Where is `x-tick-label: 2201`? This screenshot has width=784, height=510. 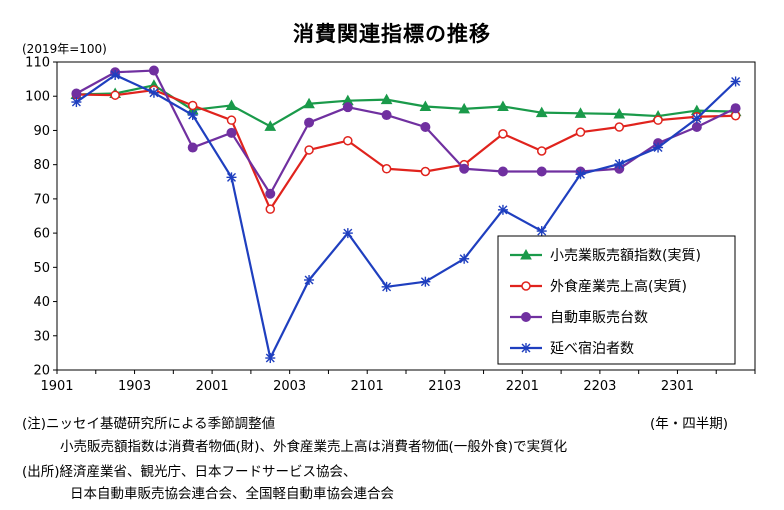 x-tick-label: 2201 is located at coordinates (522, 386).